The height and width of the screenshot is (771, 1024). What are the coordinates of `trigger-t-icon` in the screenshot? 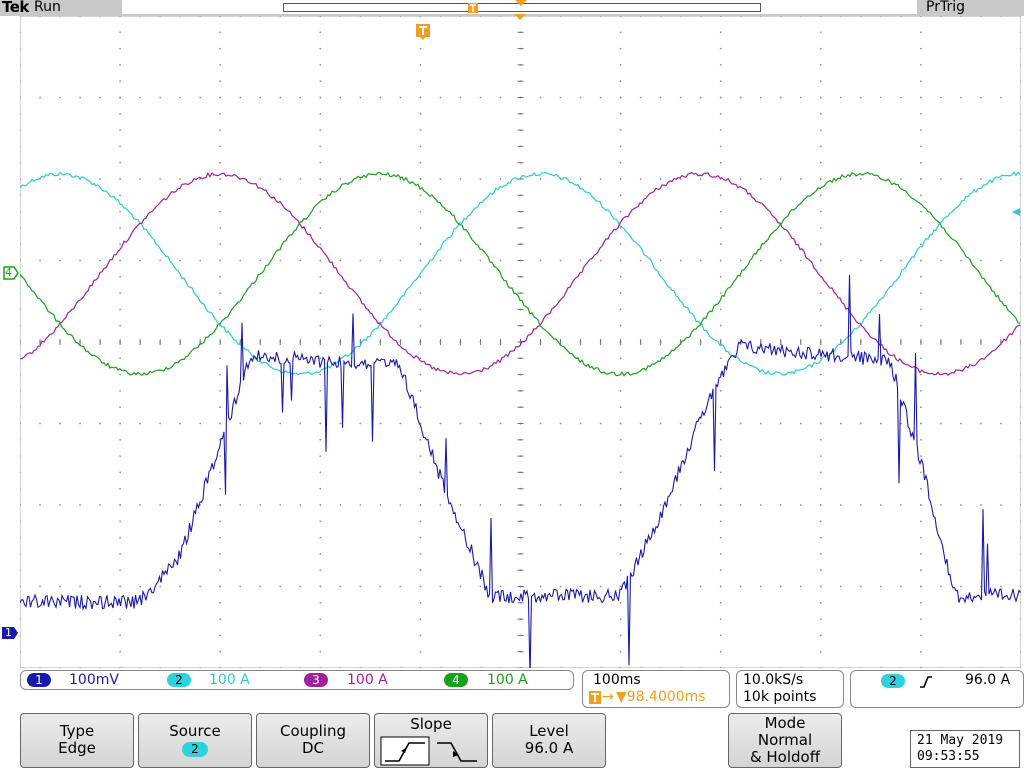 It's located at (595, 697).